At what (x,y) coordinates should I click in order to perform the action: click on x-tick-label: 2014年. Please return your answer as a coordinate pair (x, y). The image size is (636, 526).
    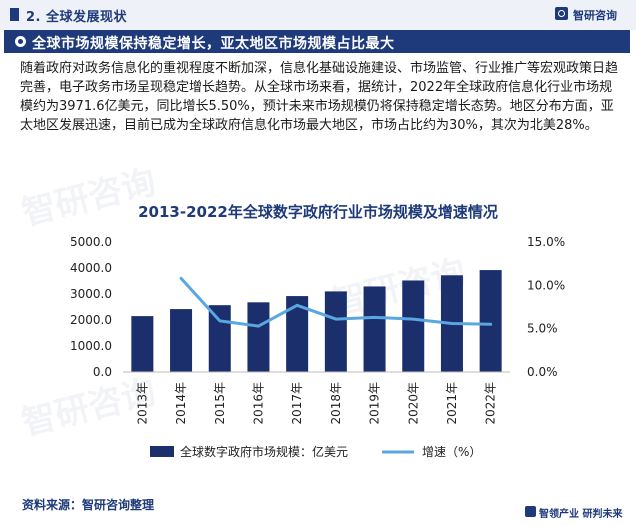
    Looking at the image, I should click on (181, 403).